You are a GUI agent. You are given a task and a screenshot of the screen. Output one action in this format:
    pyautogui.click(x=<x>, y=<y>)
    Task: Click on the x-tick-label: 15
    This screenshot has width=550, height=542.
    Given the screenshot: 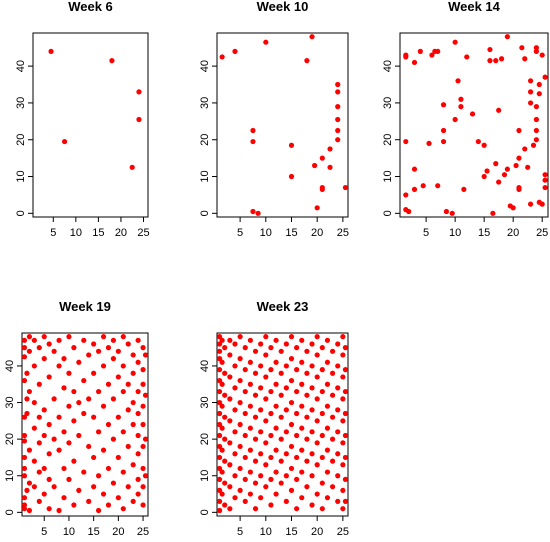 What is the action you would take?
    pyautogui.click(x=484, y=233)
    